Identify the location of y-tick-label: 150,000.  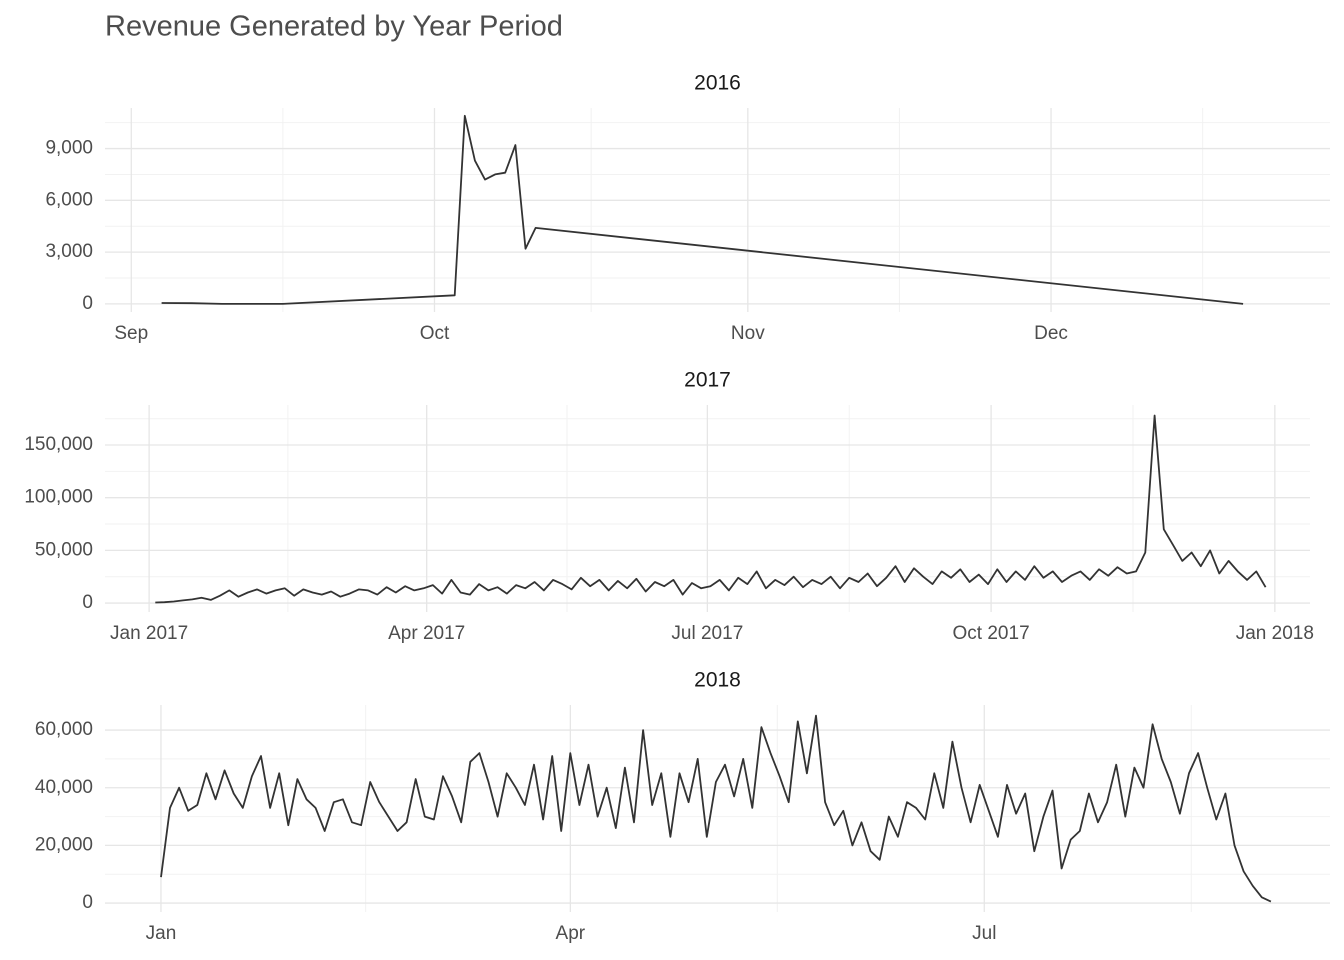
(58, 444).